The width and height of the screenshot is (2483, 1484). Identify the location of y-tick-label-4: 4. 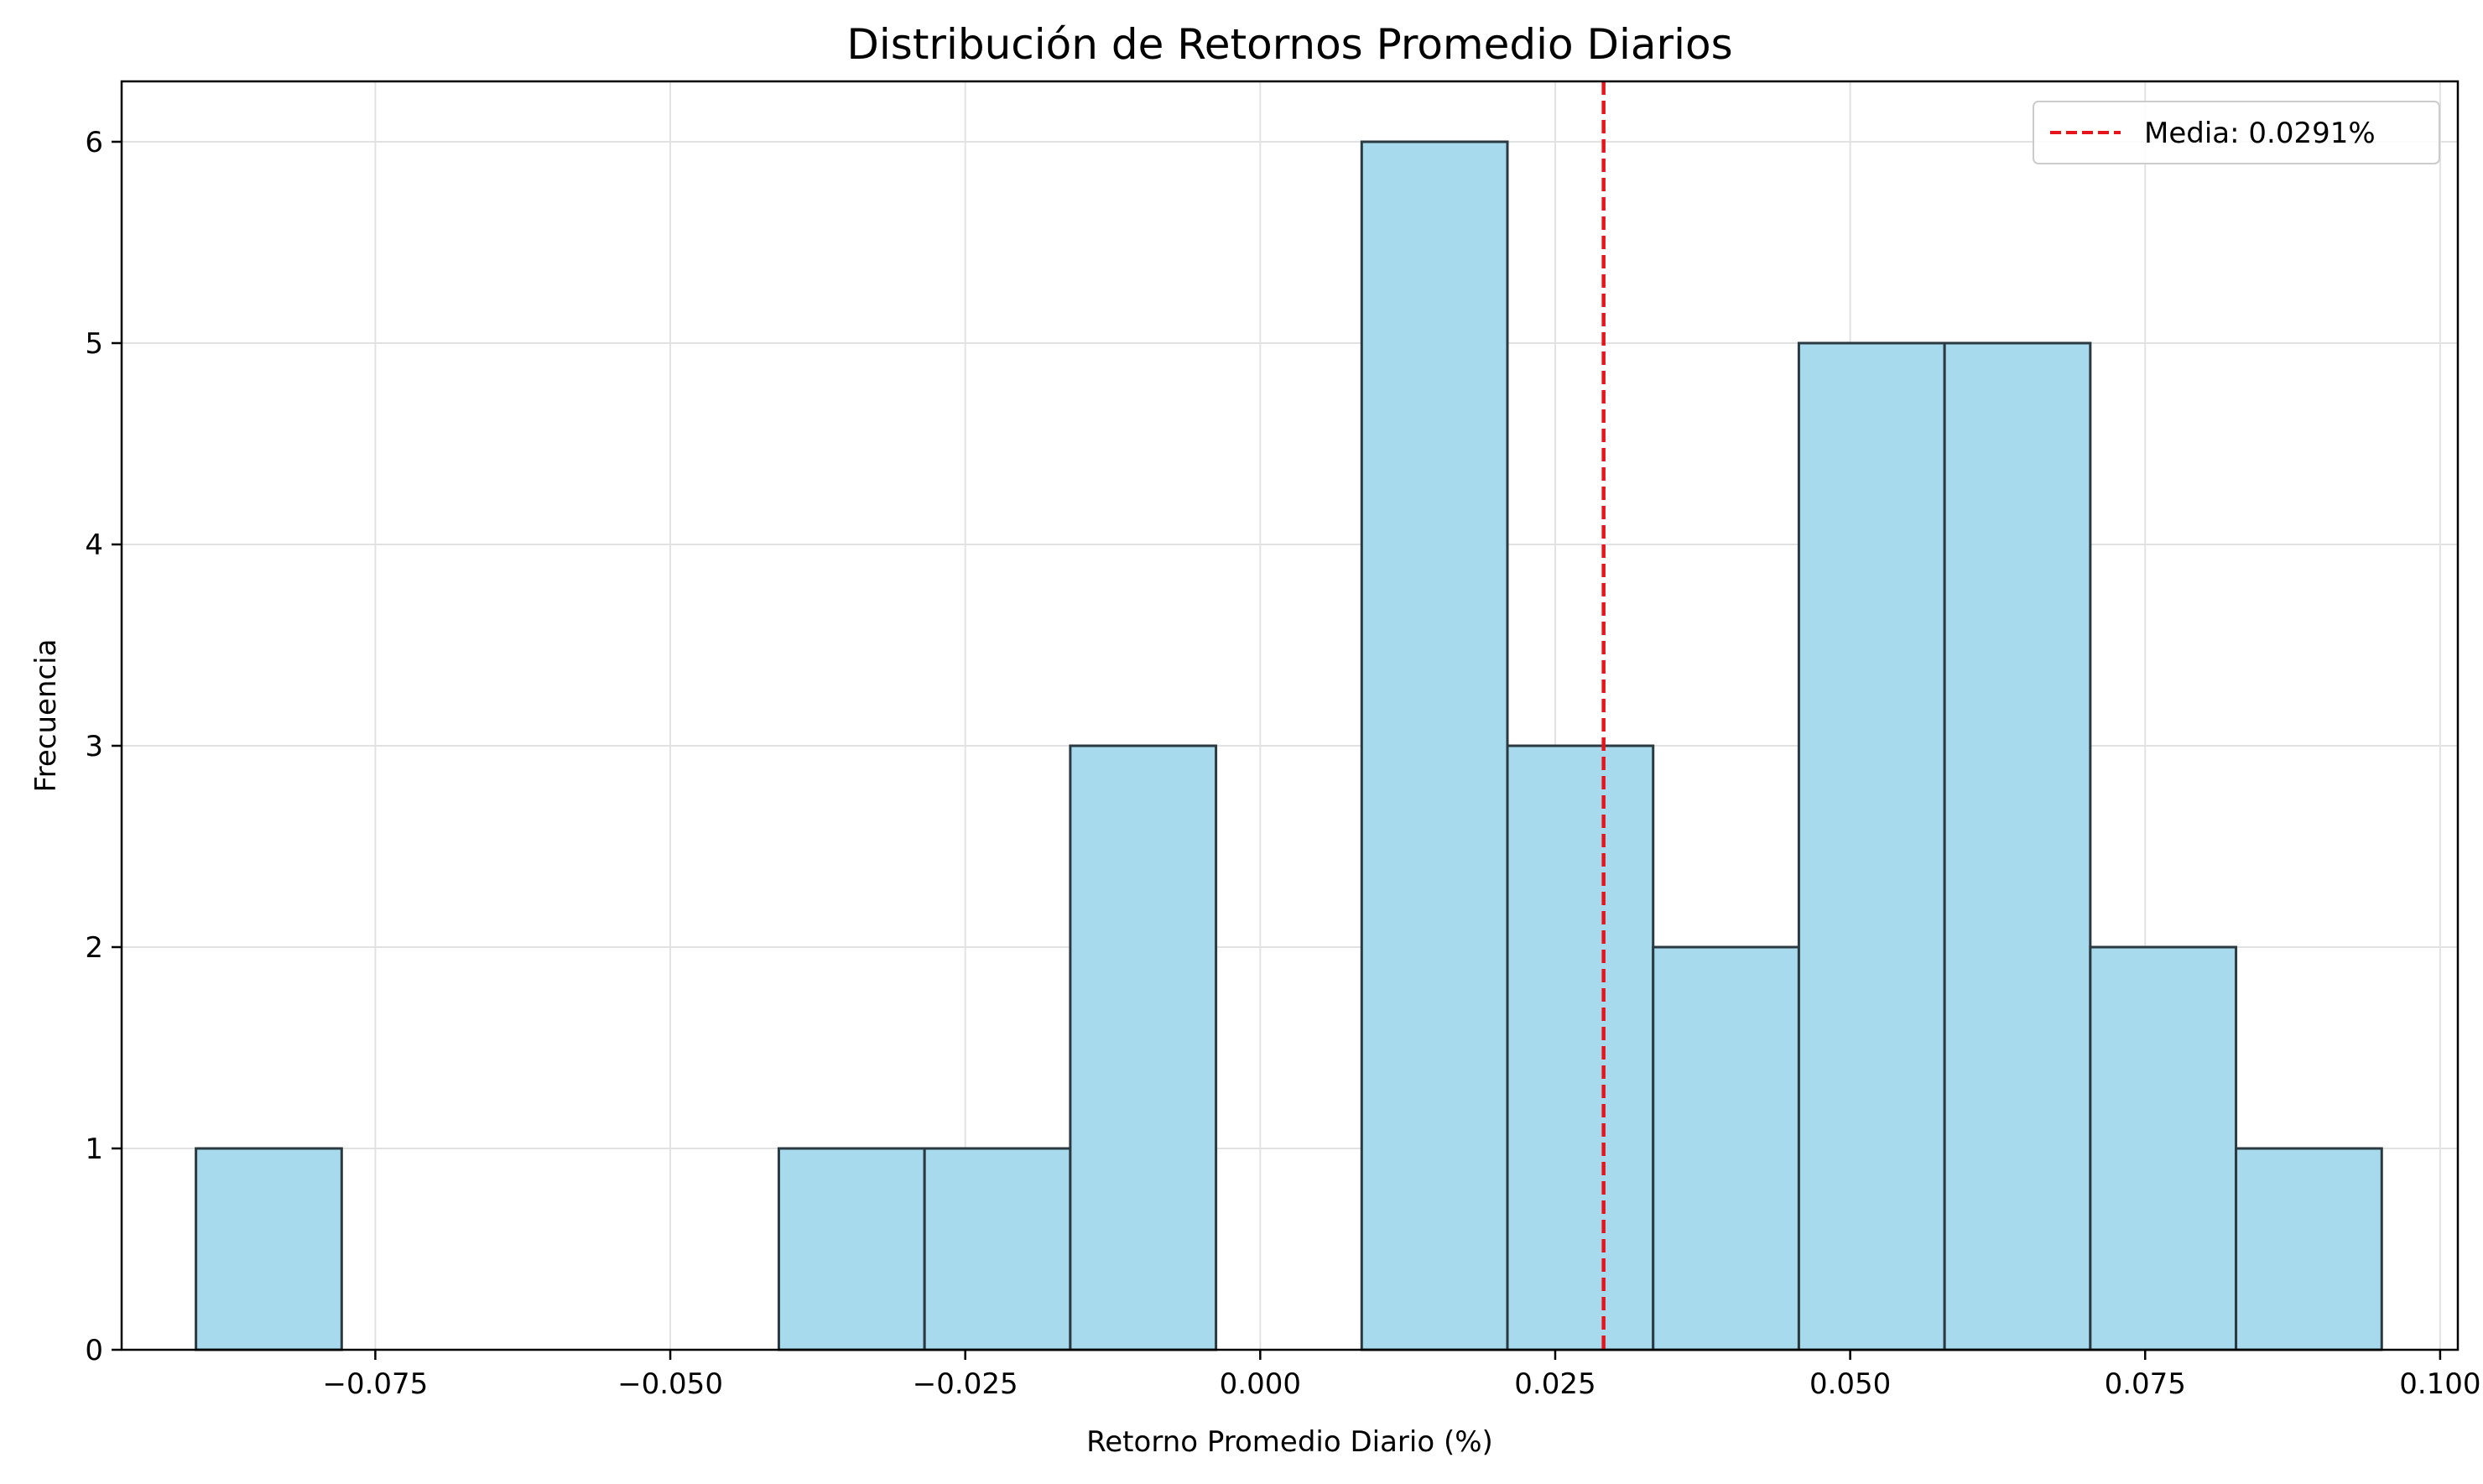
(94, 545).